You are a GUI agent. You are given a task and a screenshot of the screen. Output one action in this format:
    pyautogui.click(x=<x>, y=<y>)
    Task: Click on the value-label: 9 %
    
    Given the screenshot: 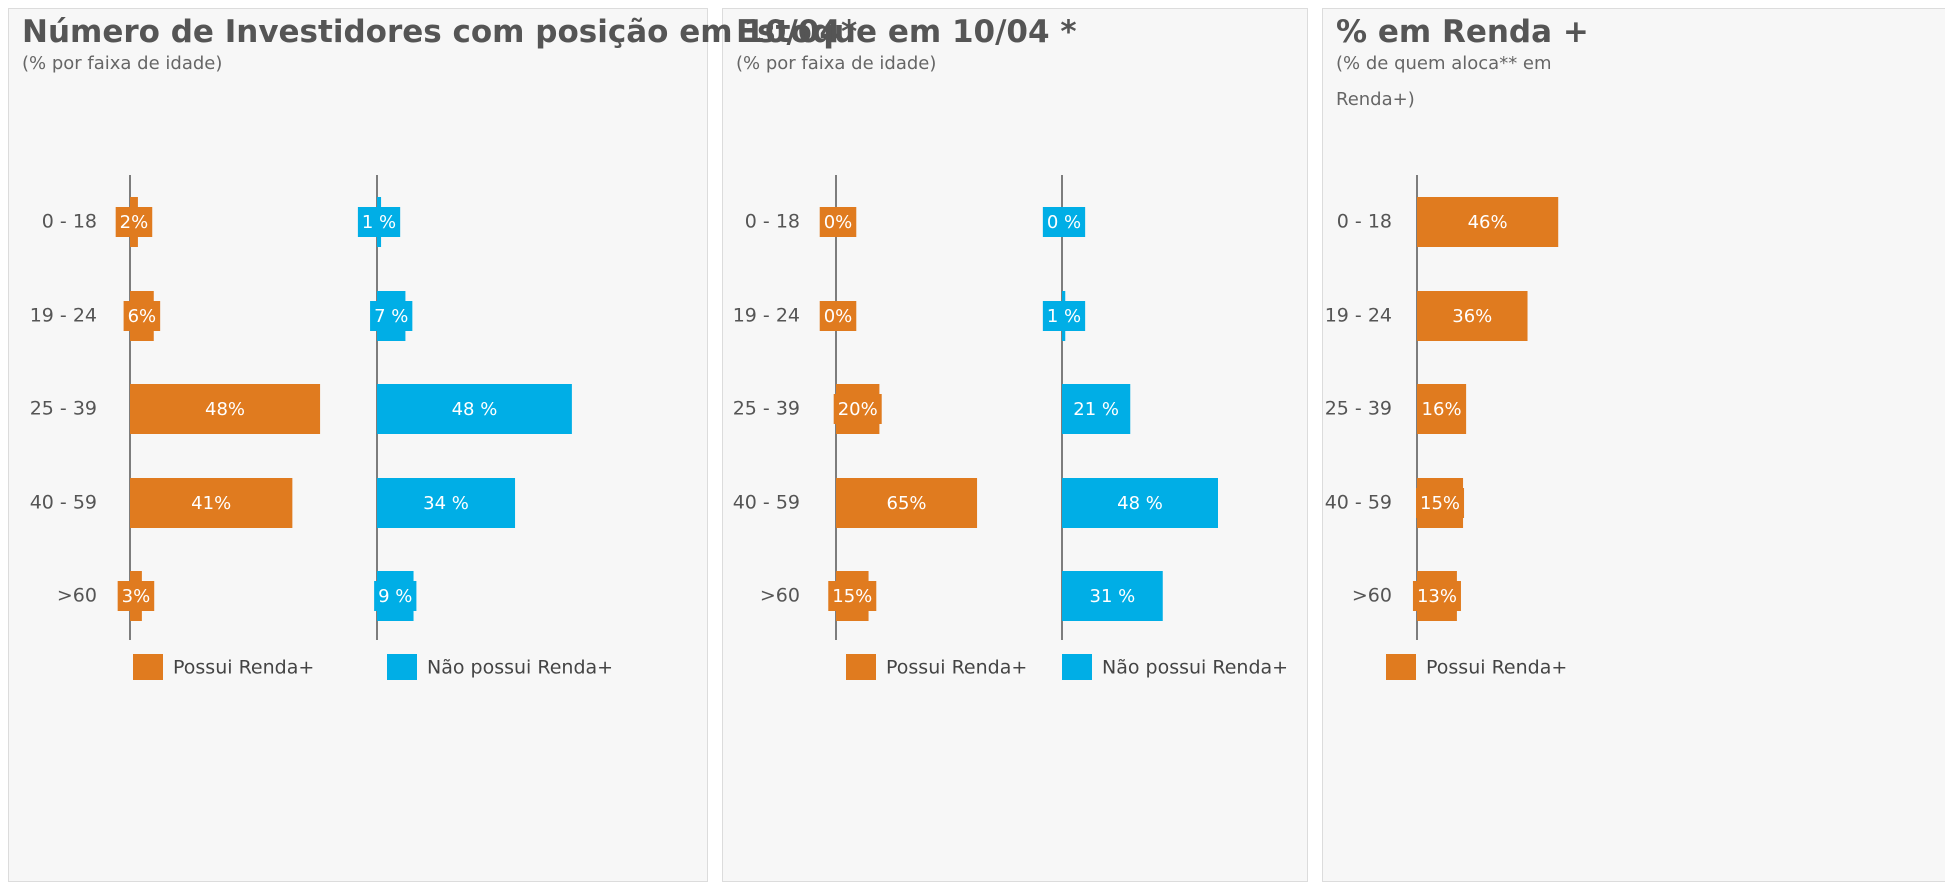 What is the action you would take?
    pyautogui.click(x=395, y=596)
    